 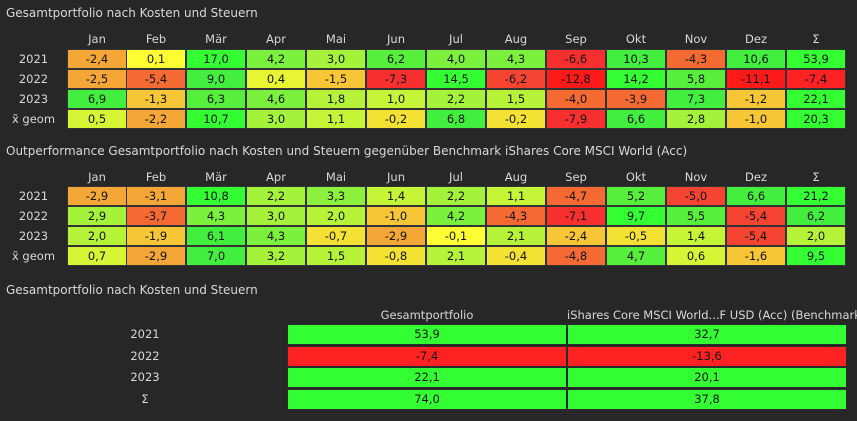 What do you see at coordinates (576, 59) in the screenshot?
I see `heatmap-cell: -6,6` at bounding box center [576, 59].